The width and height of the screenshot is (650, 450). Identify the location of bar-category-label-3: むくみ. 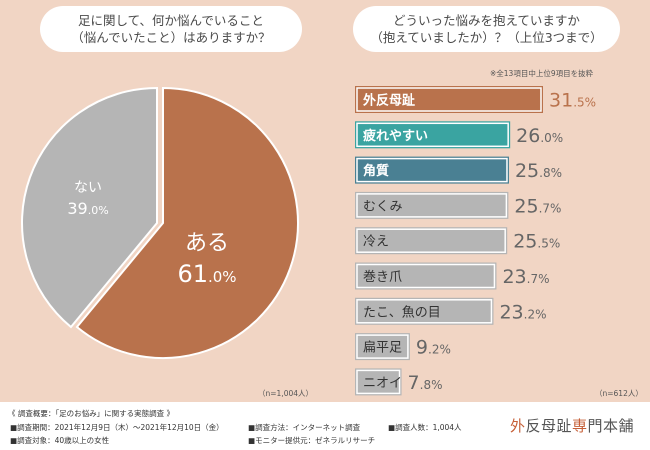
(383, 206).